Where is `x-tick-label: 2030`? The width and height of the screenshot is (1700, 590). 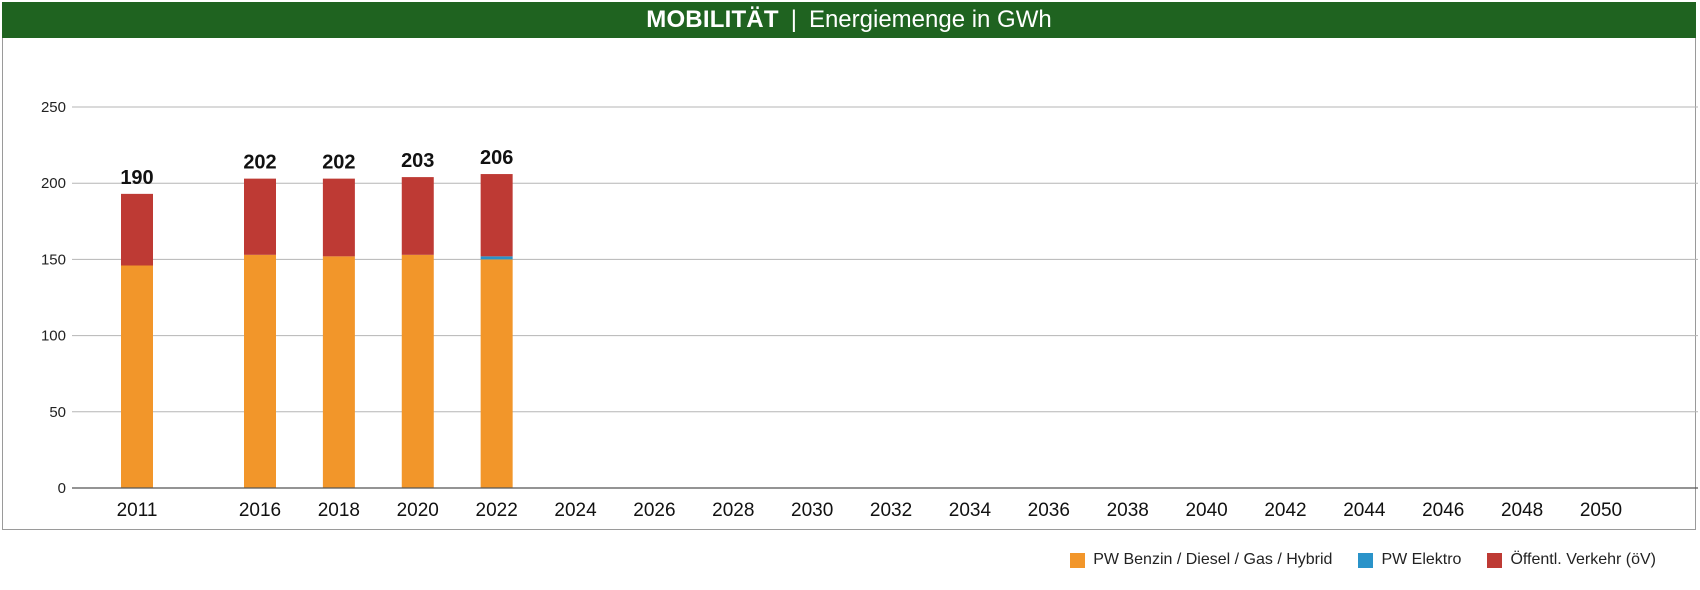
x-tick-label: 2030 is located at coordinates (812, 510).